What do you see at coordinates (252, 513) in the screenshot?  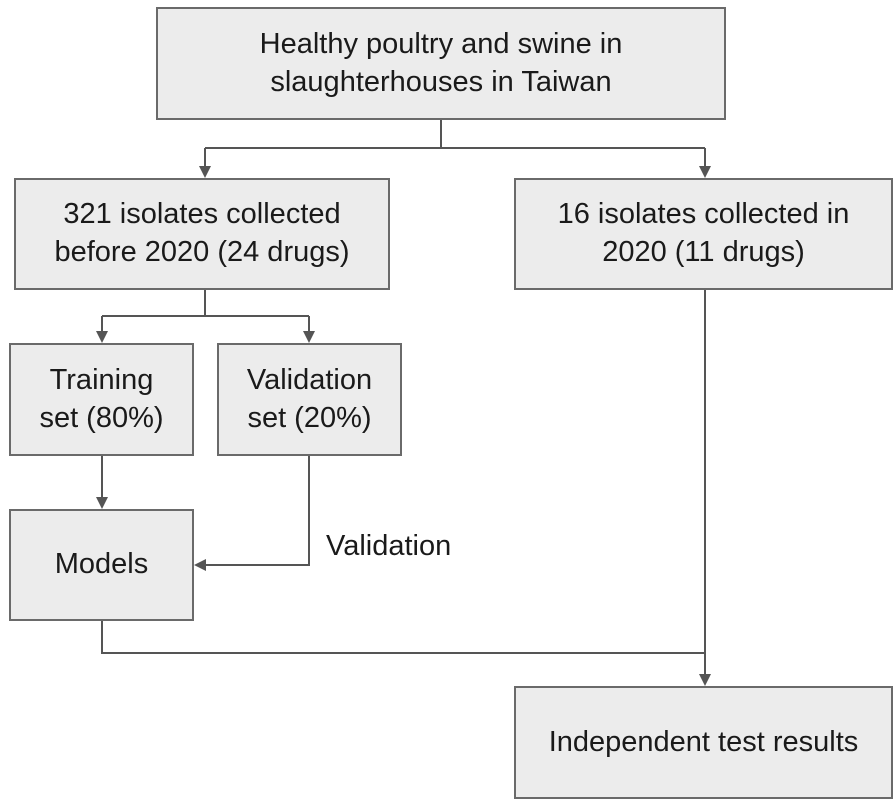 I see `arrow-validation-to-models` at bounding box center [252, 513].